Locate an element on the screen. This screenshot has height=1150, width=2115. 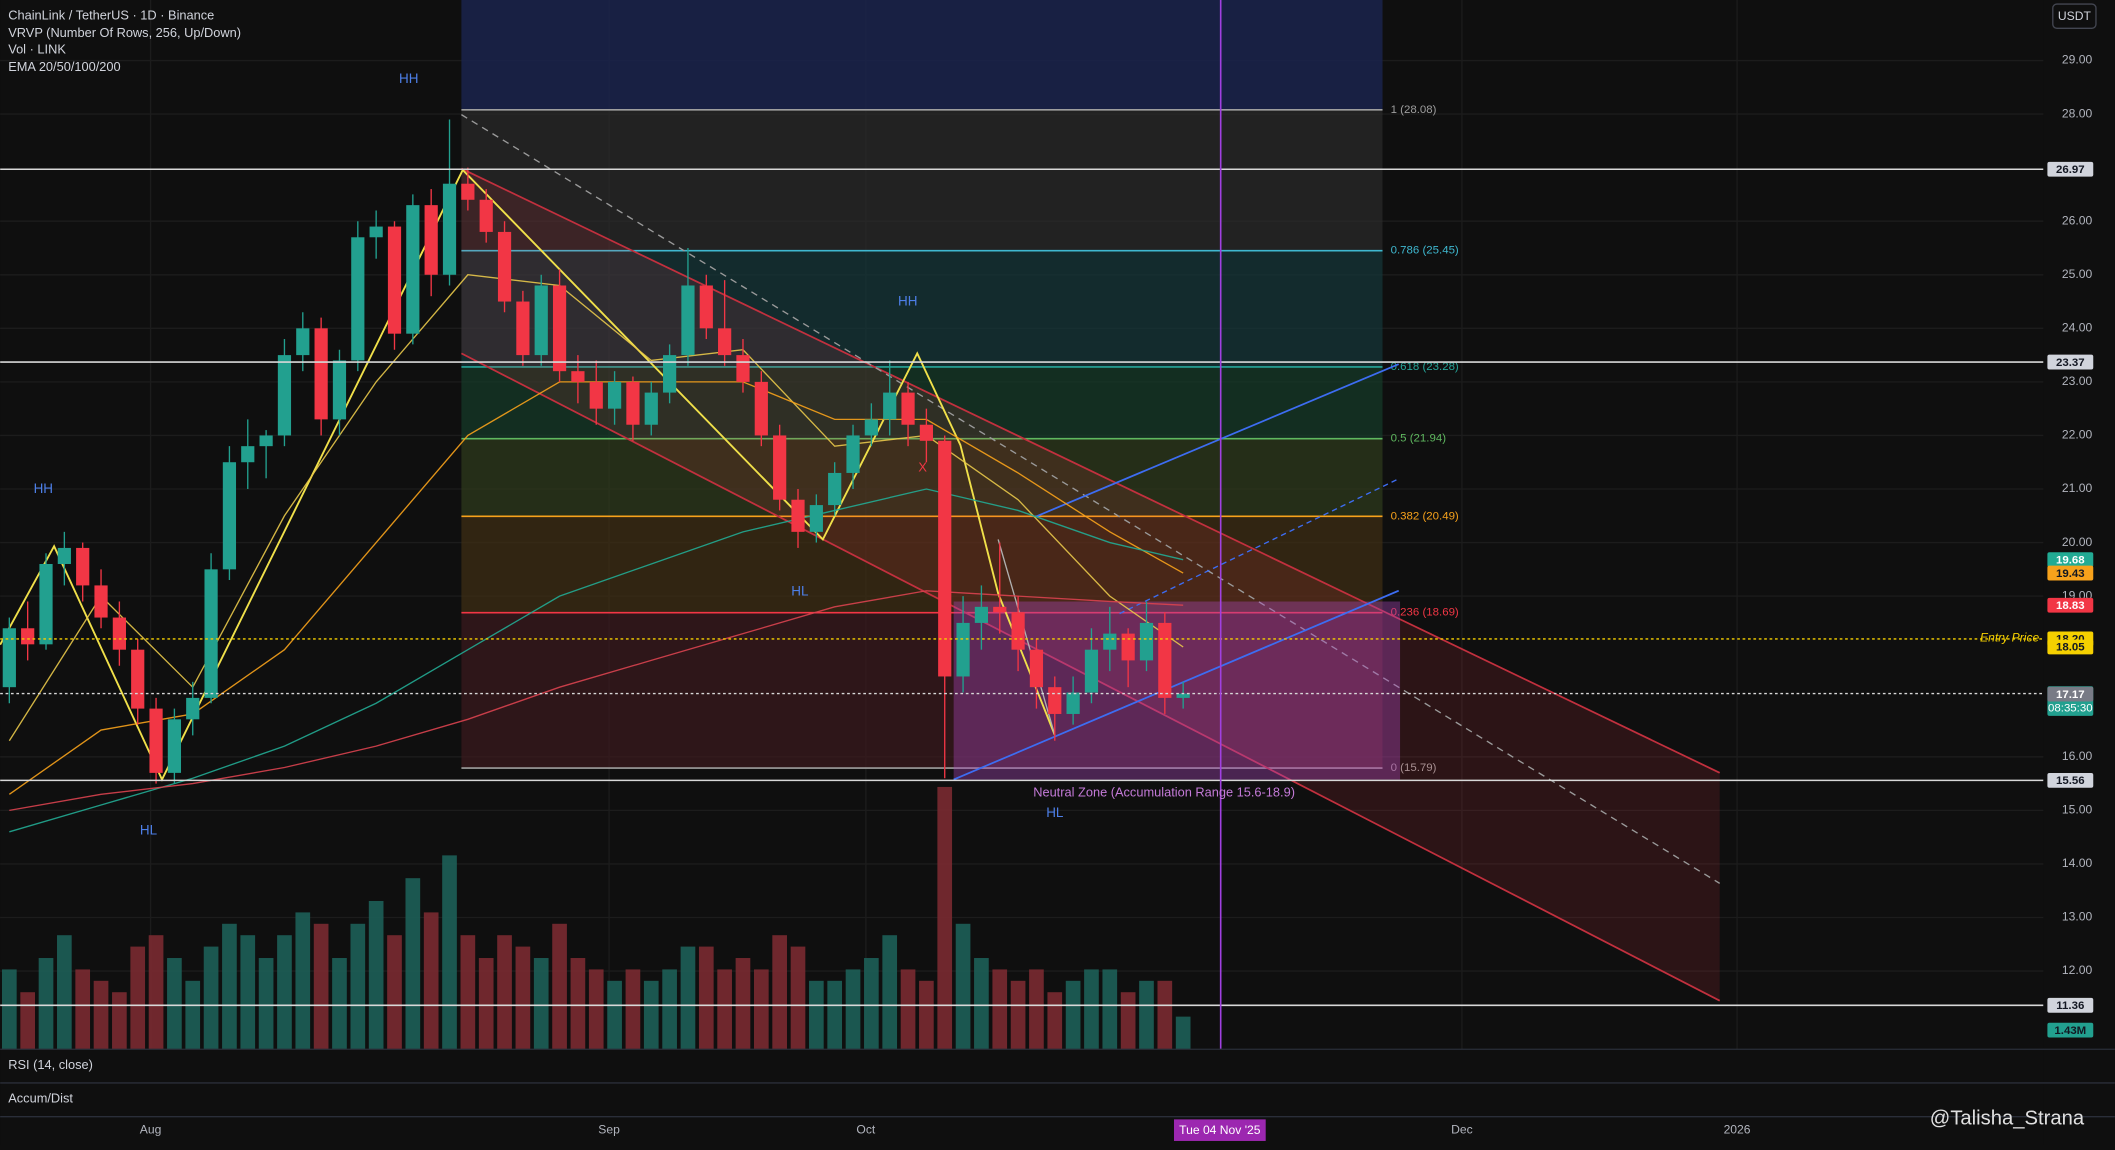
price-label: 26.97 is located at coordinates (2070, 170).